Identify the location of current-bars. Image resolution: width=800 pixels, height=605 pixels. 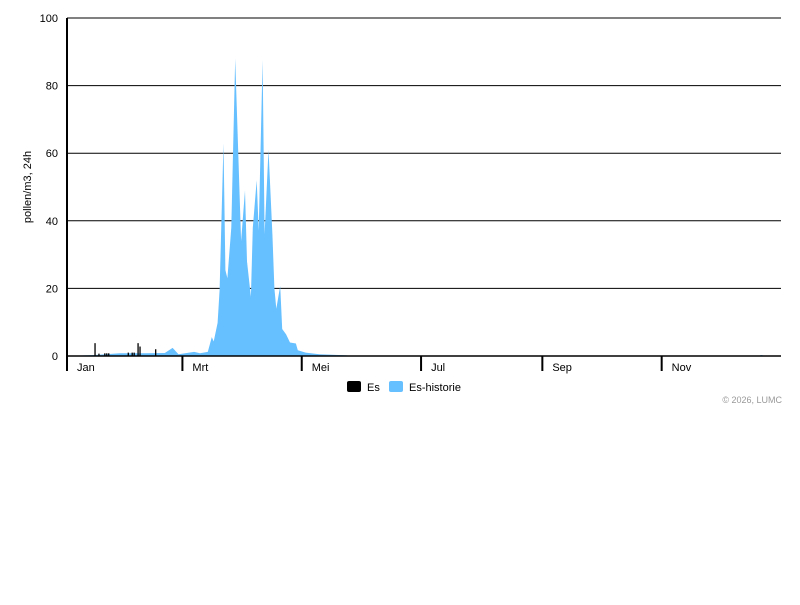
(125, 349).